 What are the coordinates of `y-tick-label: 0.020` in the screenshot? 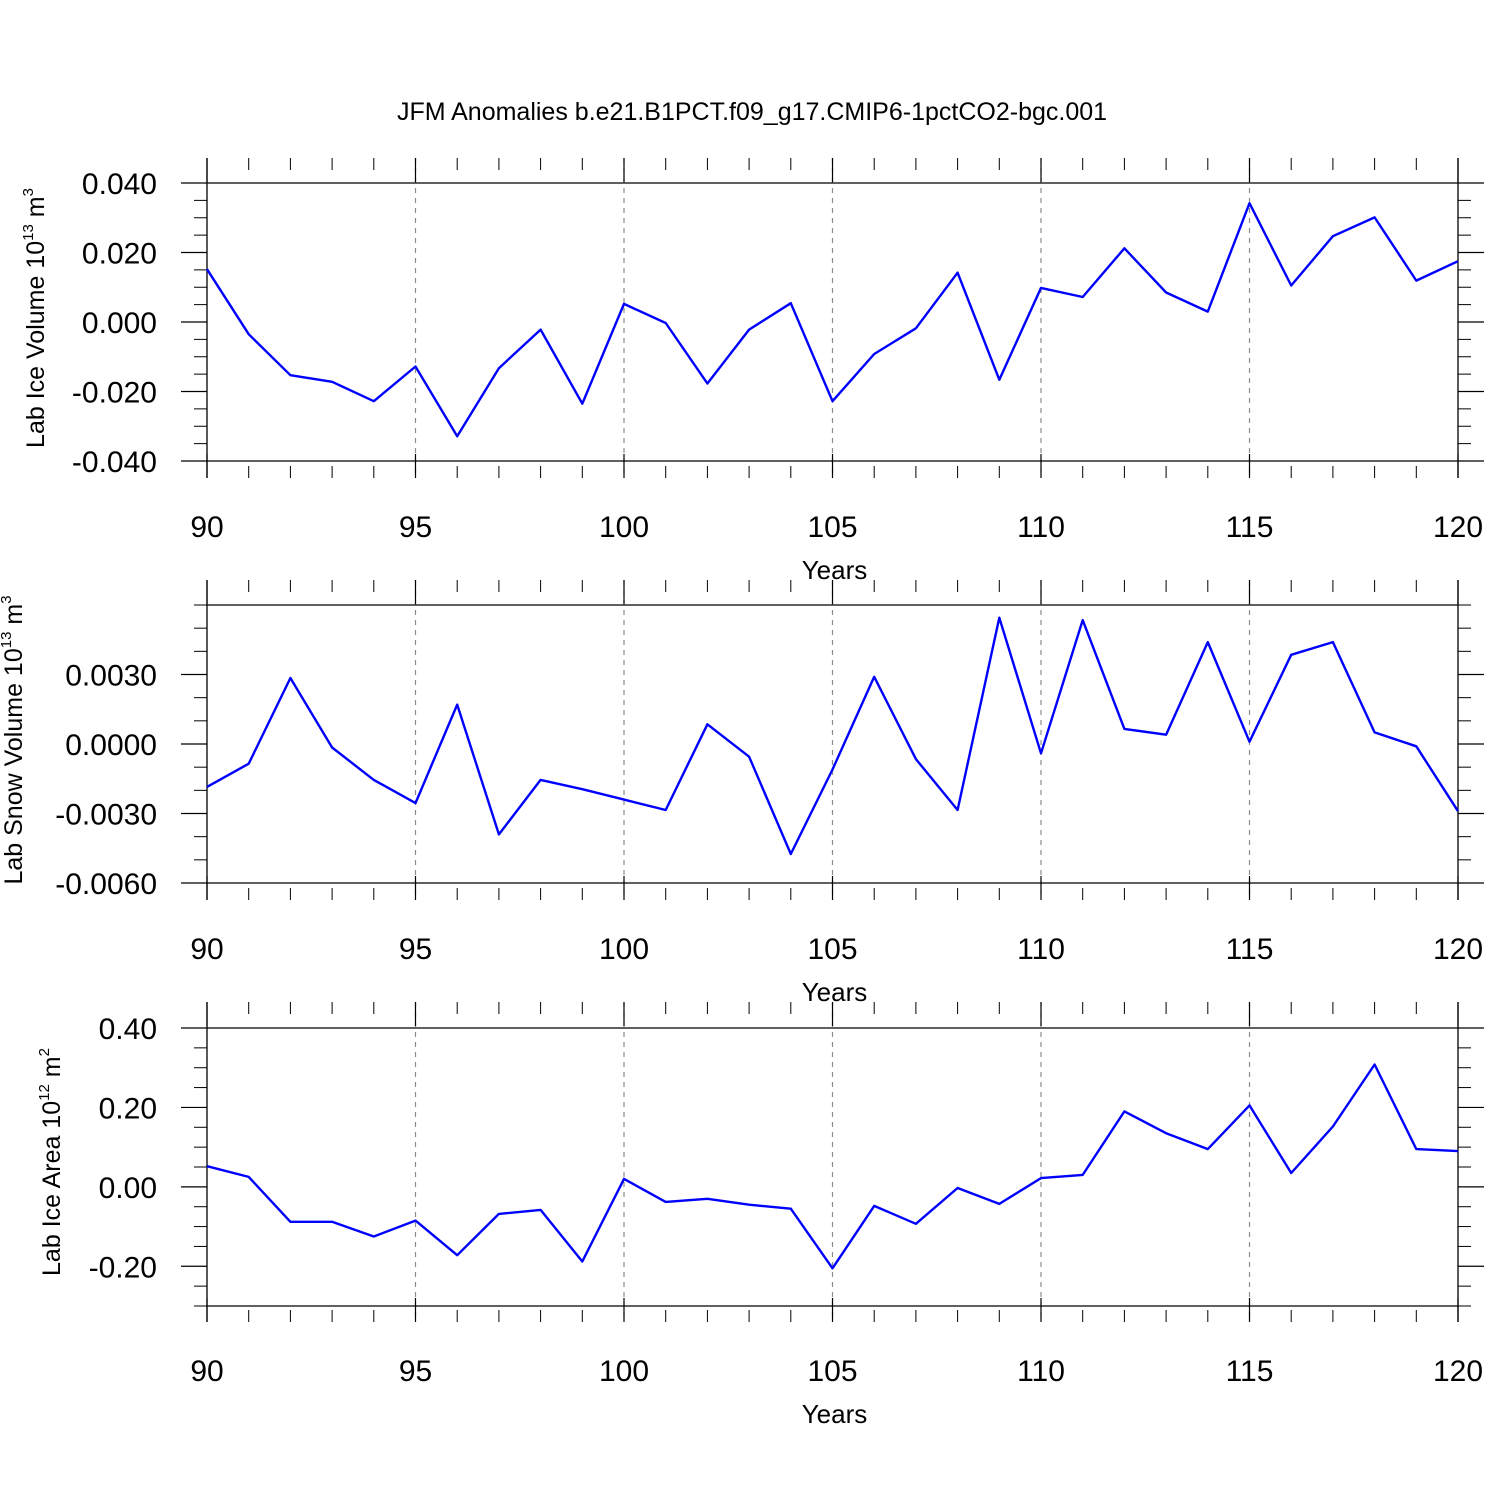 It's located at (119, 254).